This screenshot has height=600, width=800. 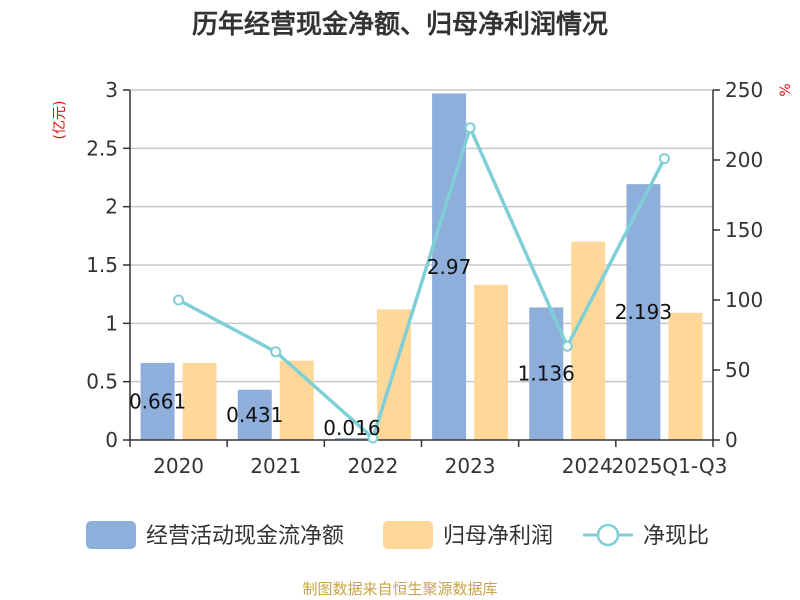 I want to click on left-tick-label: 1.5, so click(x=102, y=265).